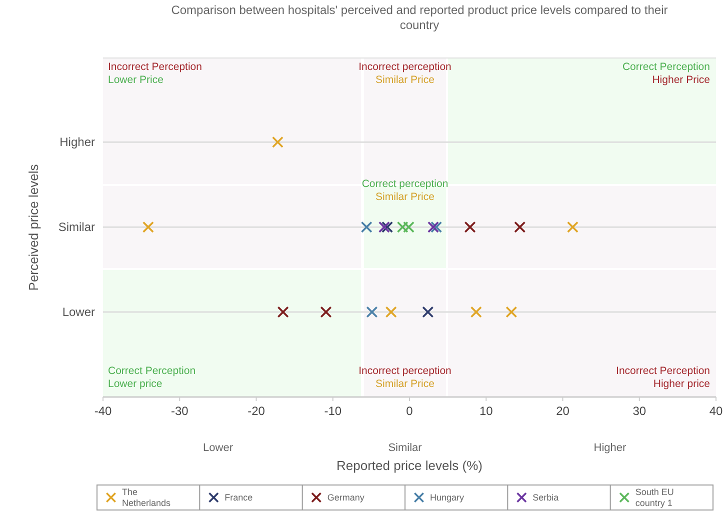 The image size is (725, 512). Describe the element at coordinates (563, 411) in the screenshot. I see `x-tick-label: 20` at that location.